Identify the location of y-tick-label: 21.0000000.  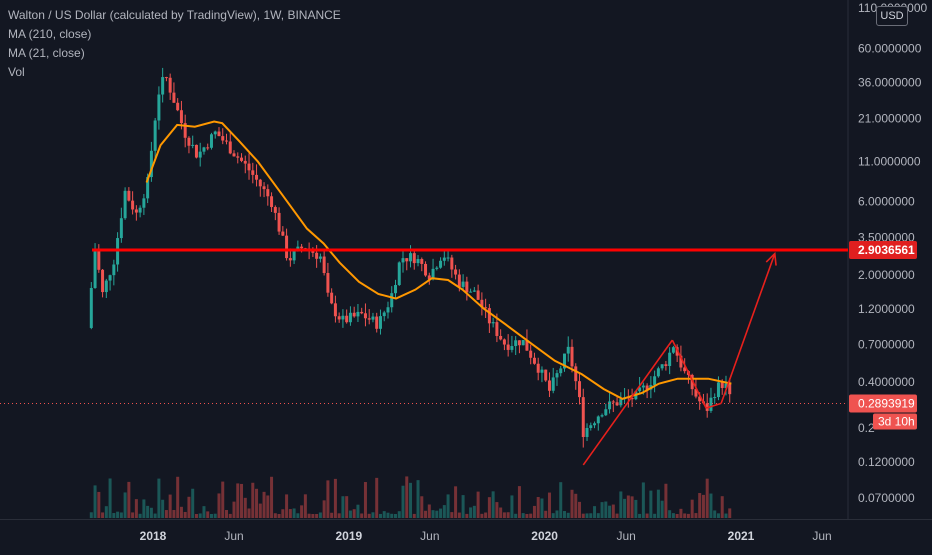
(890, 118).